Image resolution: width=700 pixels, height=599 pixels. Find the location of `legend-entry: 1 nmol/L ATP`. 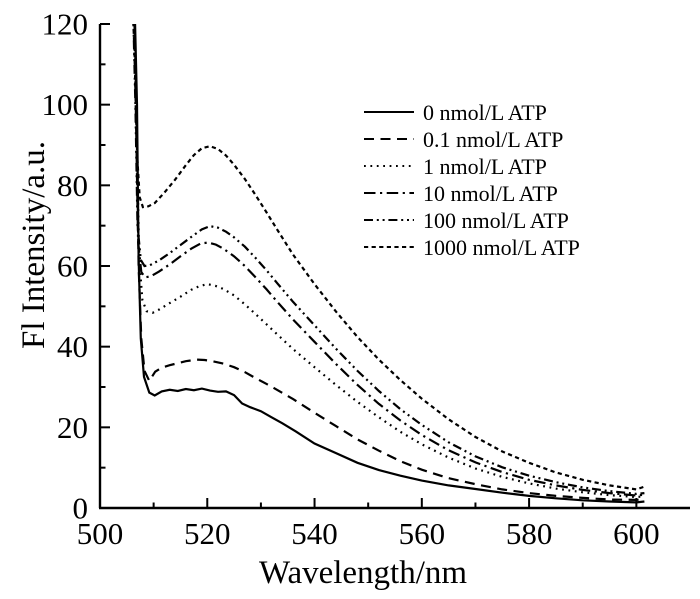

legend-entry: 1 nmol/L ATP is located at coordinates (455, 166).